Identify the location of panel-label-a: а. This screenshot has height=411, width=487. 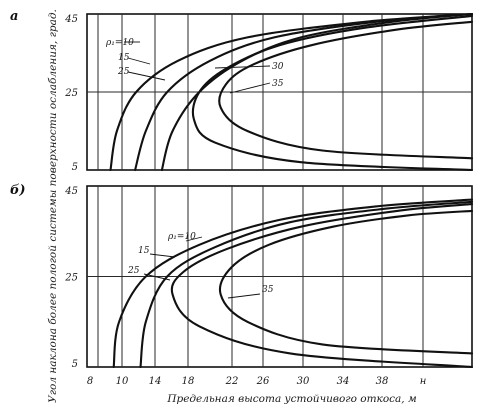
(14, 16).